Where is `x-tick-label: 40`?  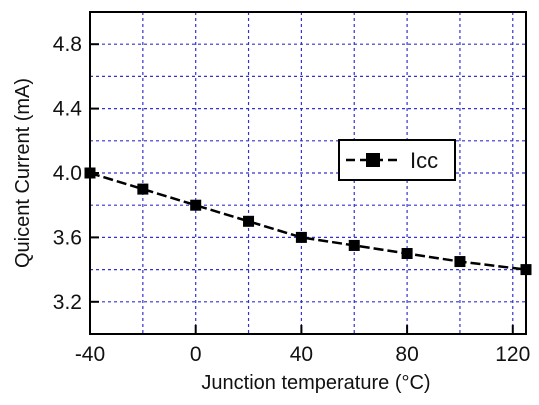
x-tick-label: 40 is located at coordinates (301, 354).